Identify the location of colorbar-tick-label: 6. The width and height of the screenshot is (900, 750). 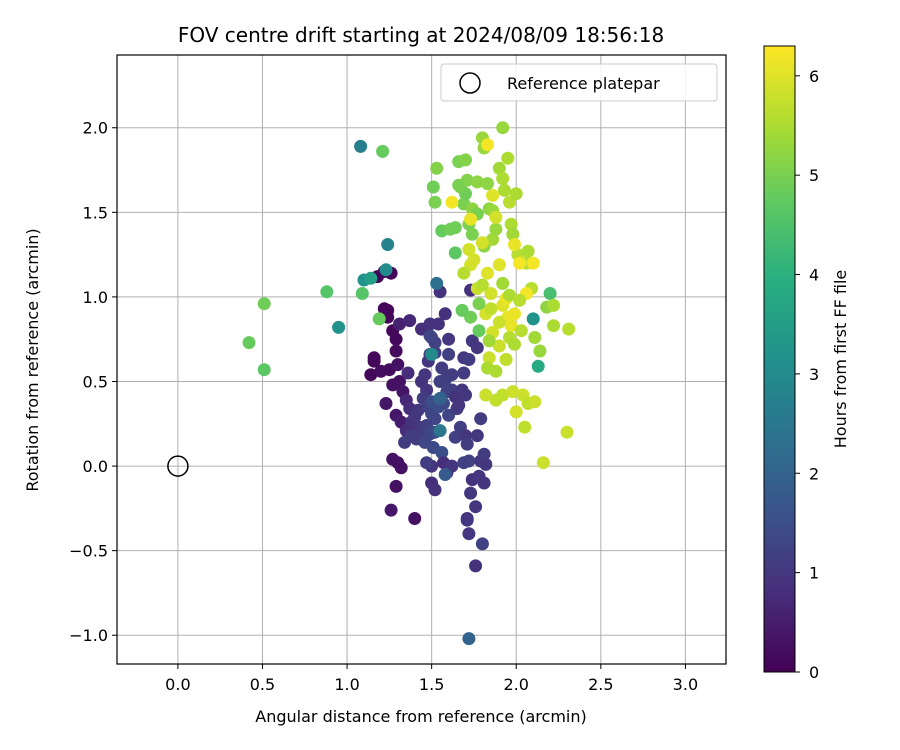
(814, 76).